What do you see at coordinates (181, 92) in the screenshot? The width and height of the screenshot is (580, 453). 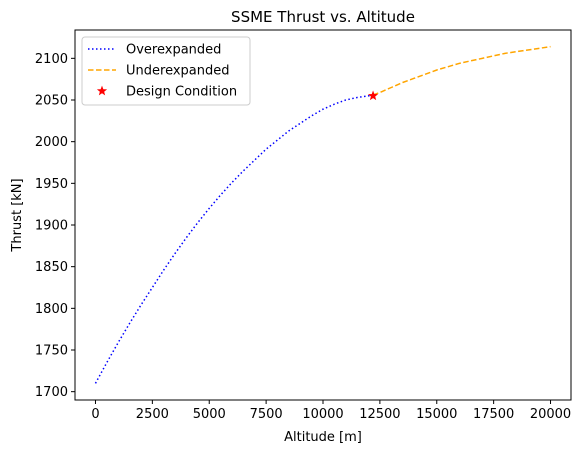 I see `legend-label-design-condition: Design Condition` at bounding box center [181, 92].